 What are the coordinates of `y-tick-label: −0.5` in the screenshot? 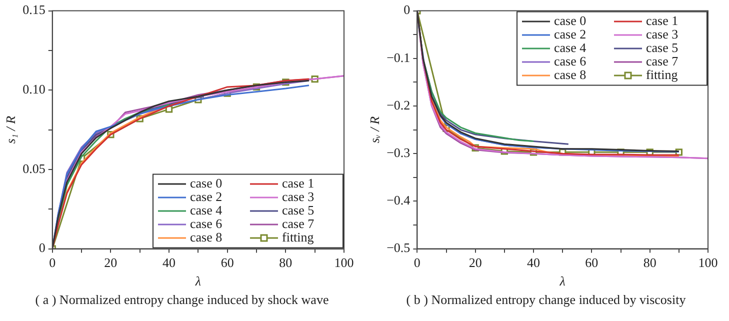 It's located at (398, 248).